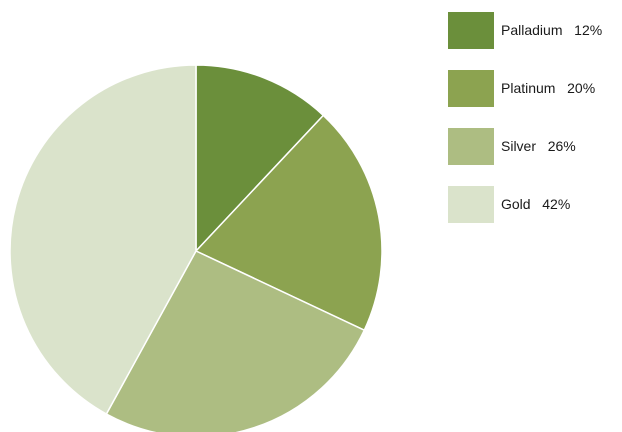 Image resolution: width=622 pixels, height=432 pixels. What do you see at coordinates (260, 158) in the screenshot?
I see `pie-slice-palladium` at bounding box center [260, 158].